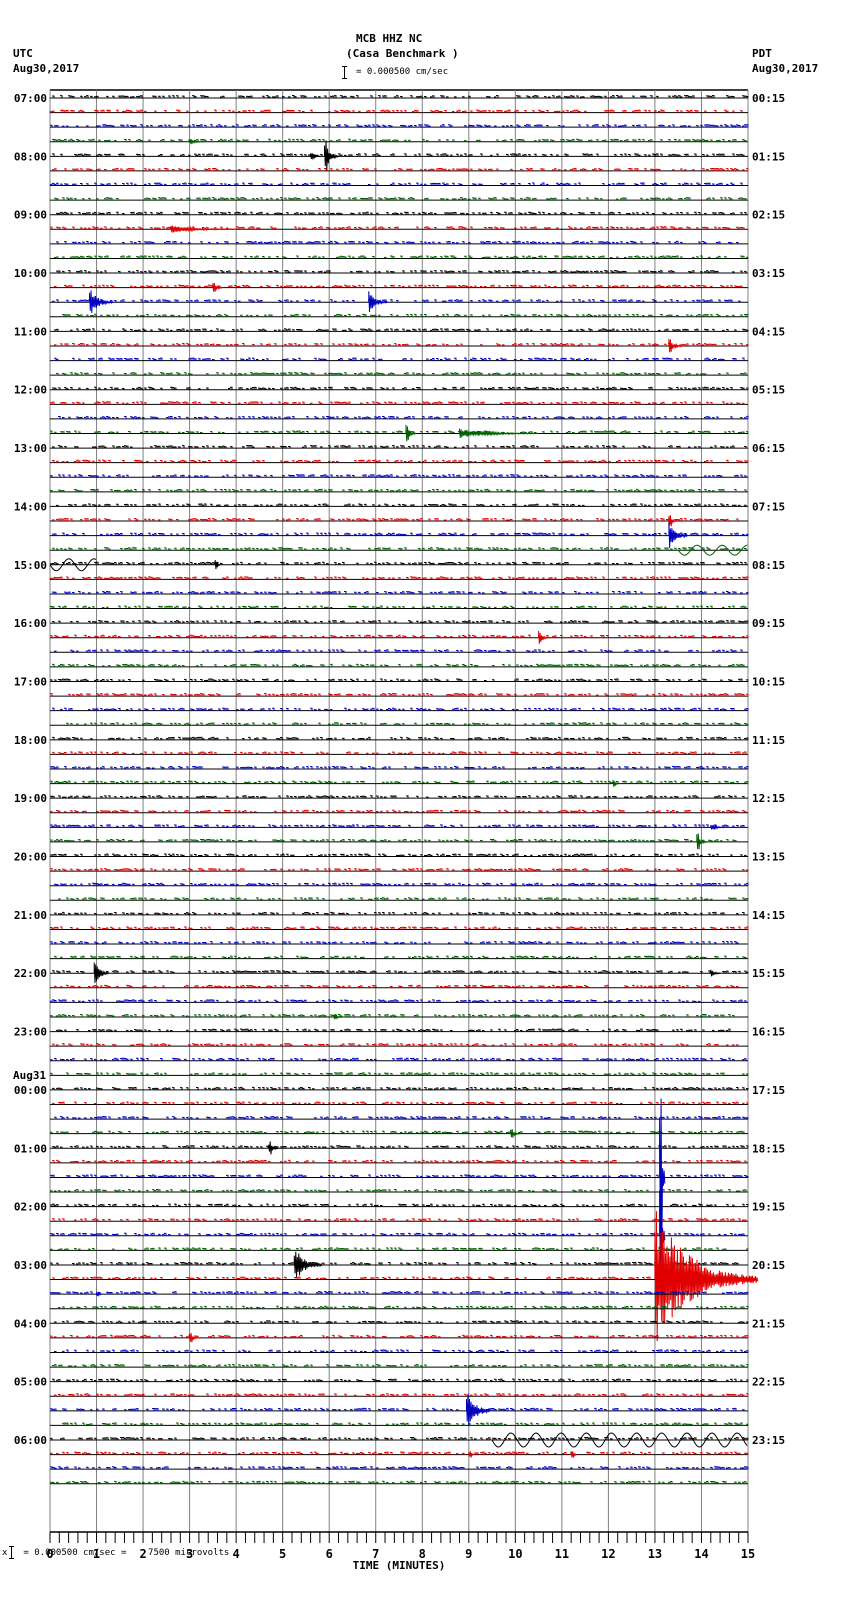  What do you see at coordinates (142, 1554) in the screenshot?
I see `x-tick-label: 2` at bounding box center [142, 1554].